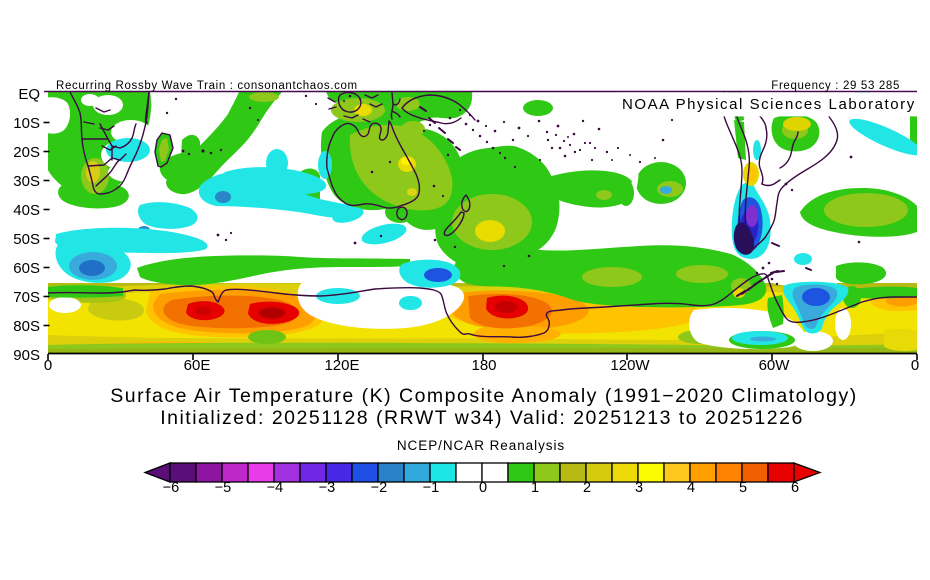  I want to click on svg-text: 10S, so click(26, 123).